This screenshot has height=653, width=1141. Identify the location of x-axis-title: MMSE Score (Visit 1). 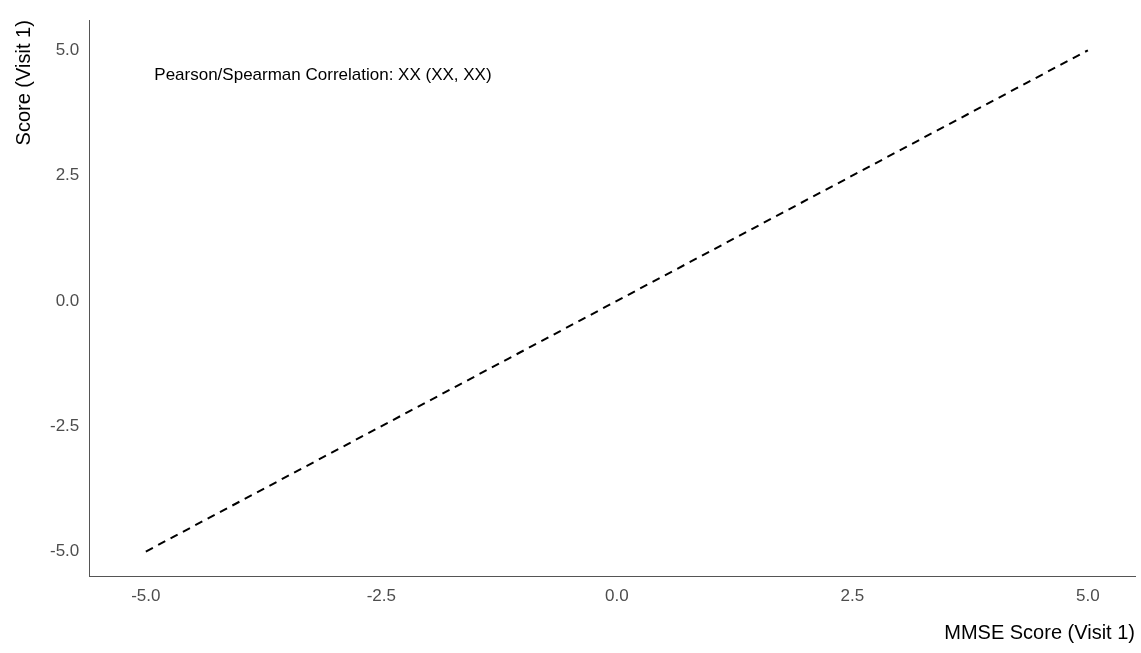
(1039, 631).